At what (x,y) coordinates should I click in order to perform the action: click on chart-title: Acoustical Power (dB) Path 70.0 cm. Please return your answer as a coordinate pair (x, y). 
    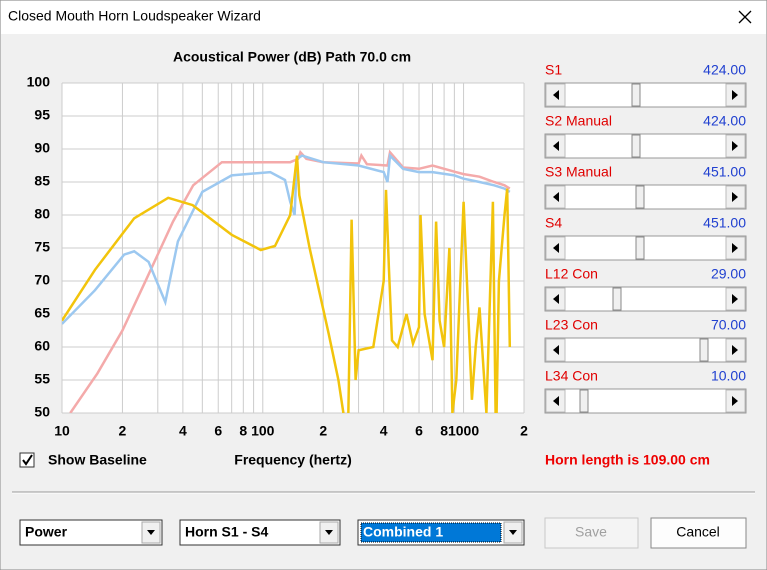
    Looking at the image, I should click on (292, 57).